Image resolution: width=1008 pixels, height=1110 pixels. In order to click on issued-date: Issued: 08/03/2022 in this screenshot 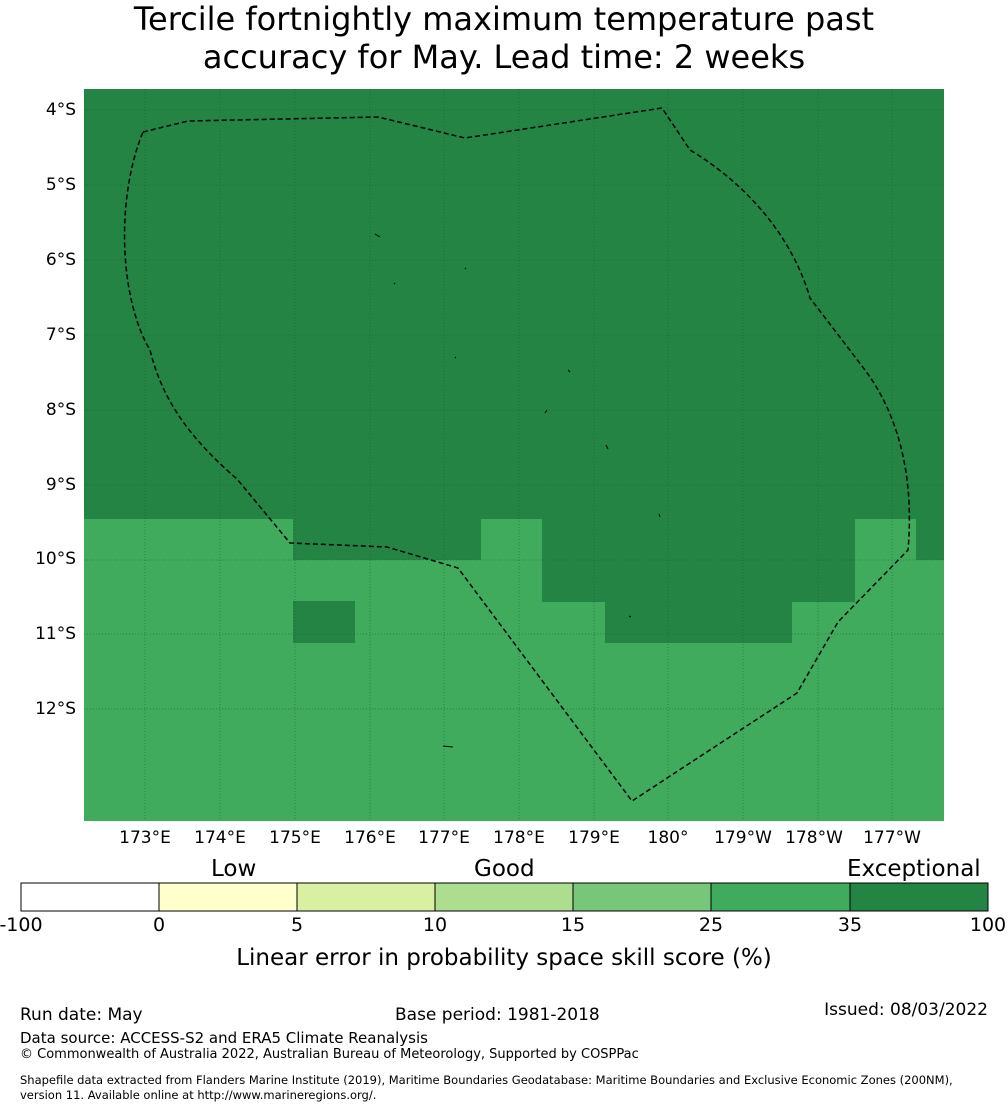, I will do `click(906, 1010)`.